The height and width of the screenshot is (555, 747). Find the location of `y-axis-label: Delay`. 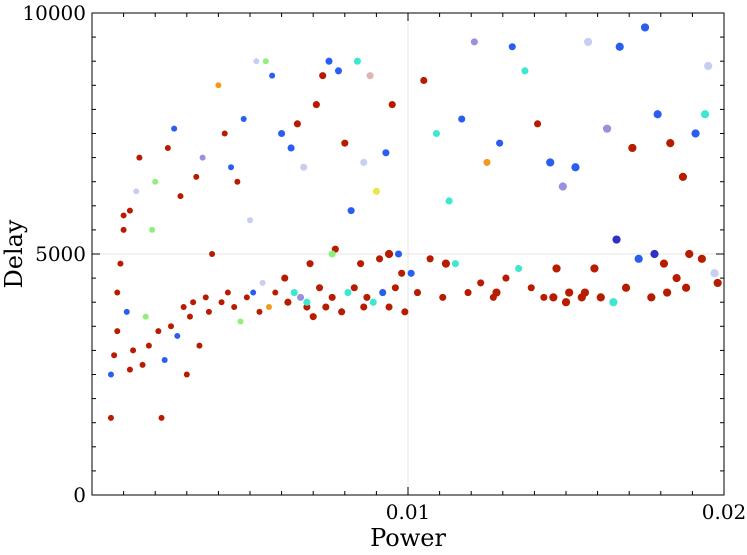

y-axis-label: Delay is located at coordinates (14, 253).